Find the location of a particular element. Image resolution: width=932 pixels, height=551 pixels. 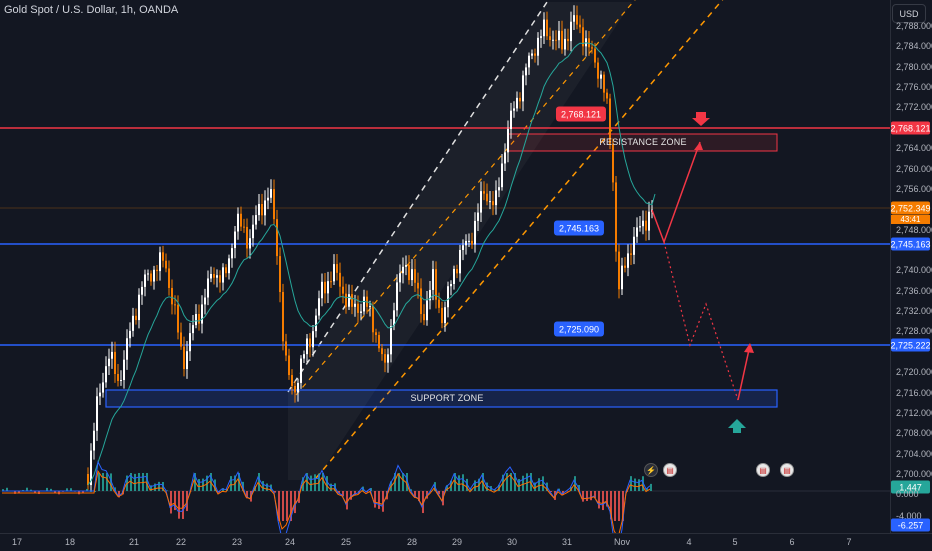

time-axis-label: 23 is located at coordinates (237, 542).